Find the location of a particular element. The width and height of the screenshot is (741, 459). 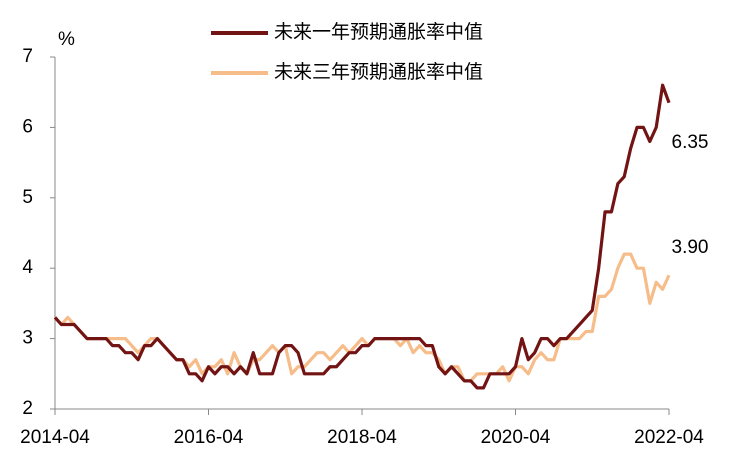

y-tick-label: 6 is located at coordinates (27, 126).